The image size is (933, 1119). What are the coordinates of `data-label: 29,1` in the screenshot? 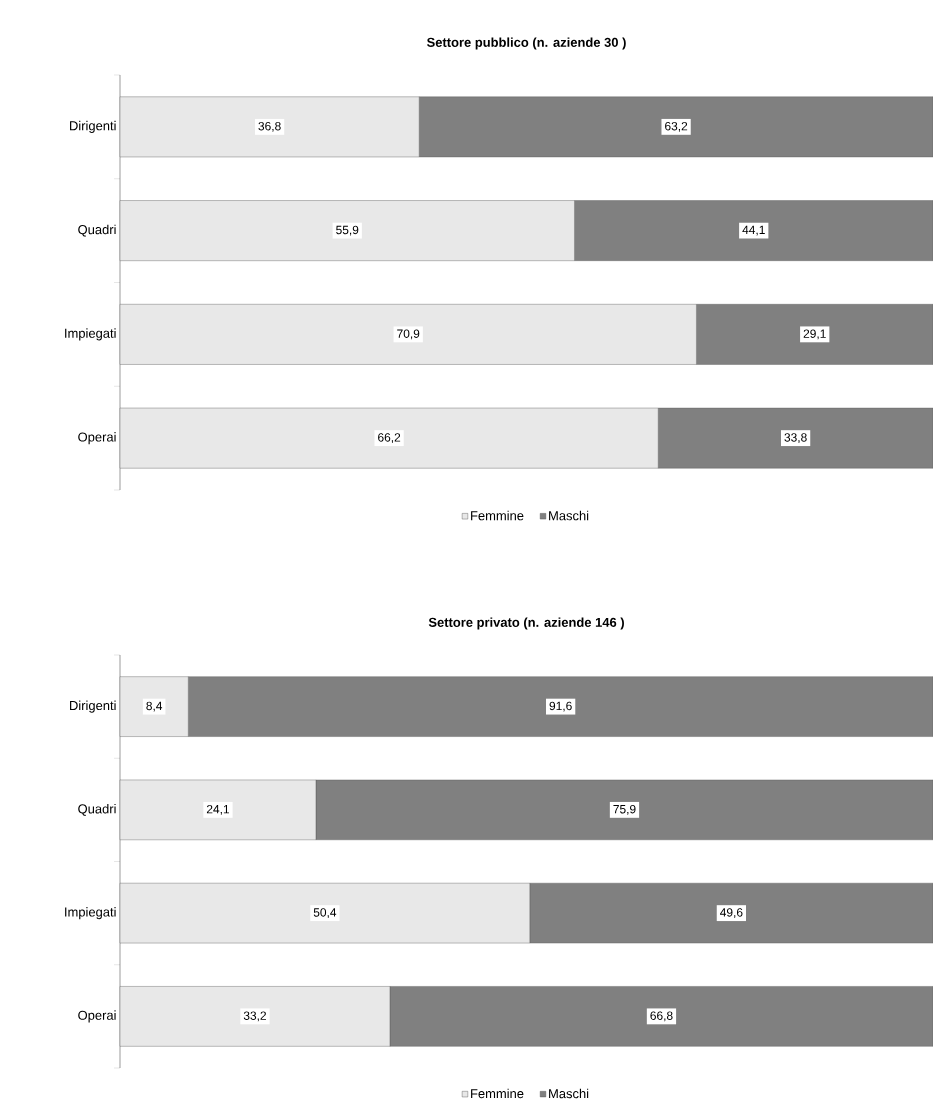 It's located at (814, 334).